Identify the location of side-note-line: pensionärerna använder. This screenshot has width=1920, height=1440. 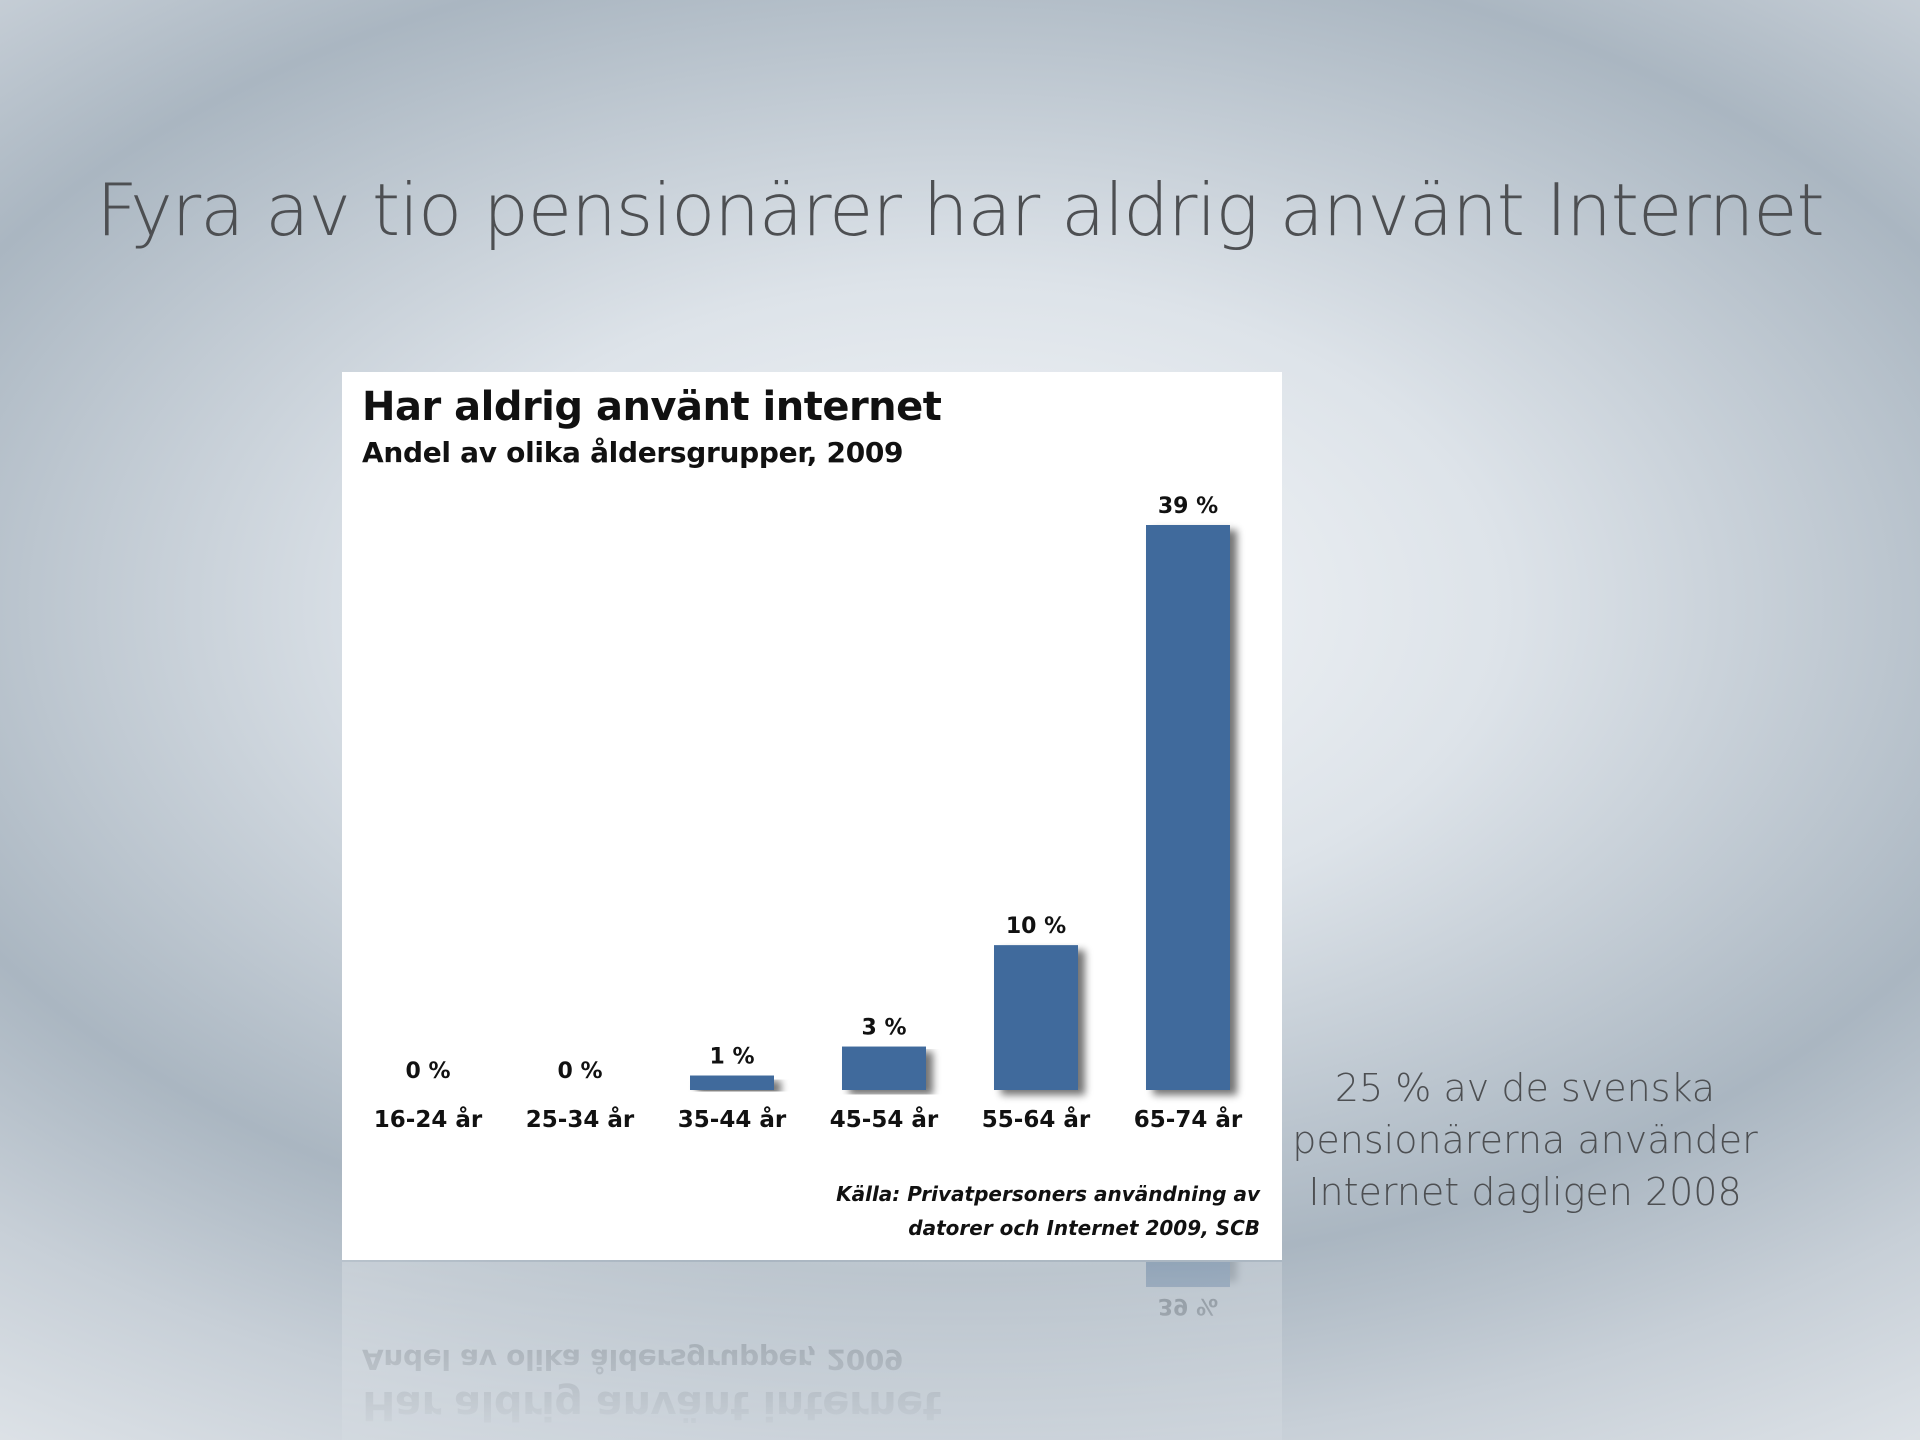
(1525, 1140).